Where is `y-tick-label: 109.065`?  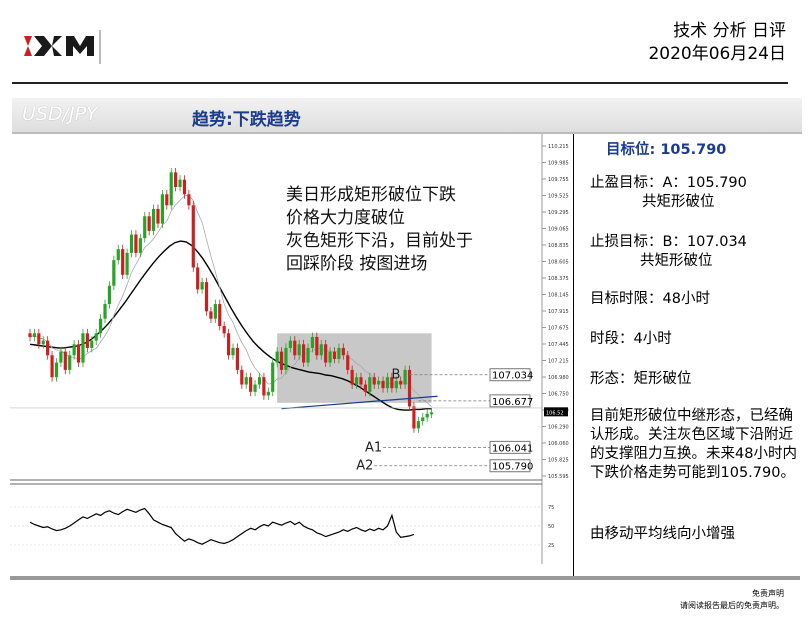 y-tick-label: 109.065 is located at coordinates (558, 230).